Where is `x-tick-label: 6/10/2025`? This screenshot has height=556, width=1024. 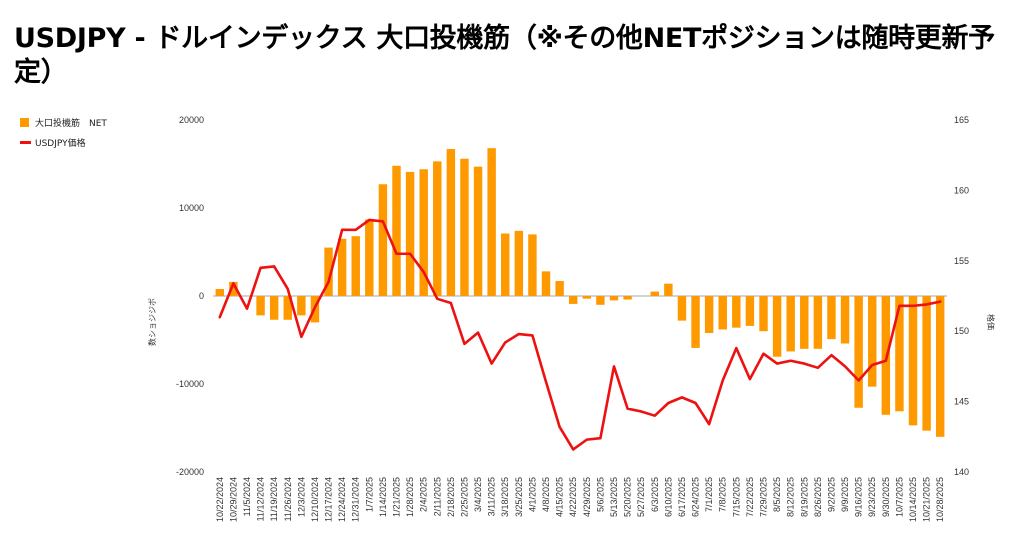
x-tick-label: 6/10/2025 is located at coordinates (668, 497).